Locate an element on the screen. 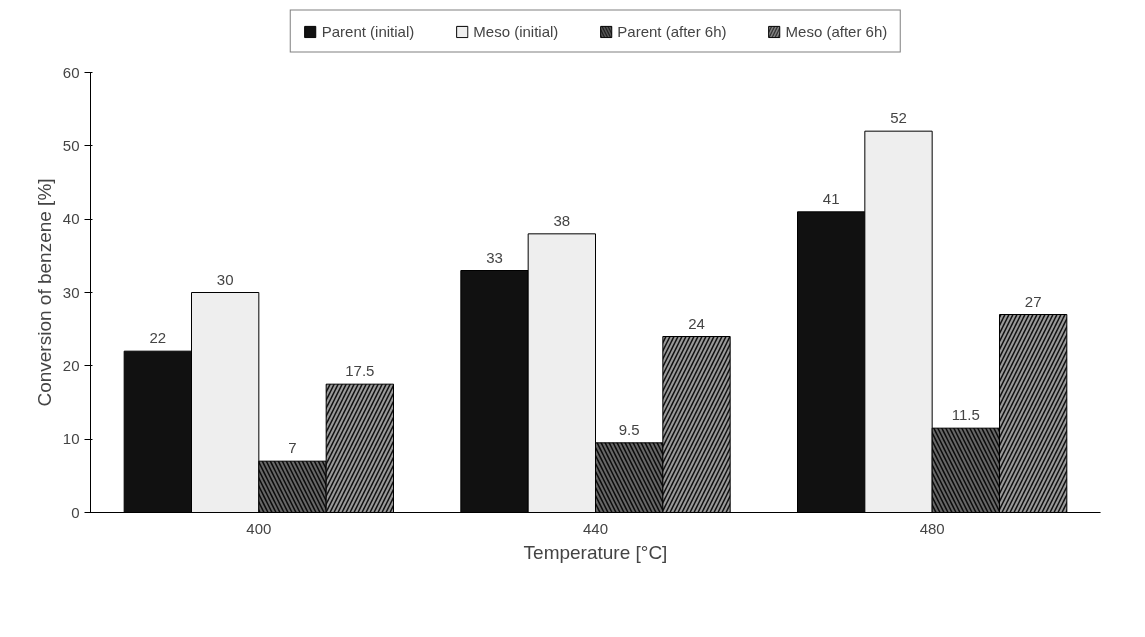 The height and width of the screenshot is (637, 1145). data-label: 41 is located at coordinates (831, 198).